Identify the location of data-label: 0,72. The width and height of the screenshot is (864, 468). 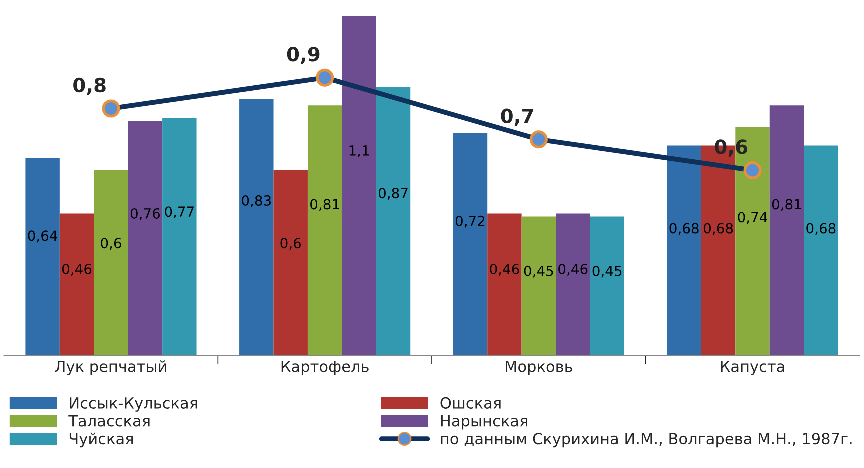
(470, 222).